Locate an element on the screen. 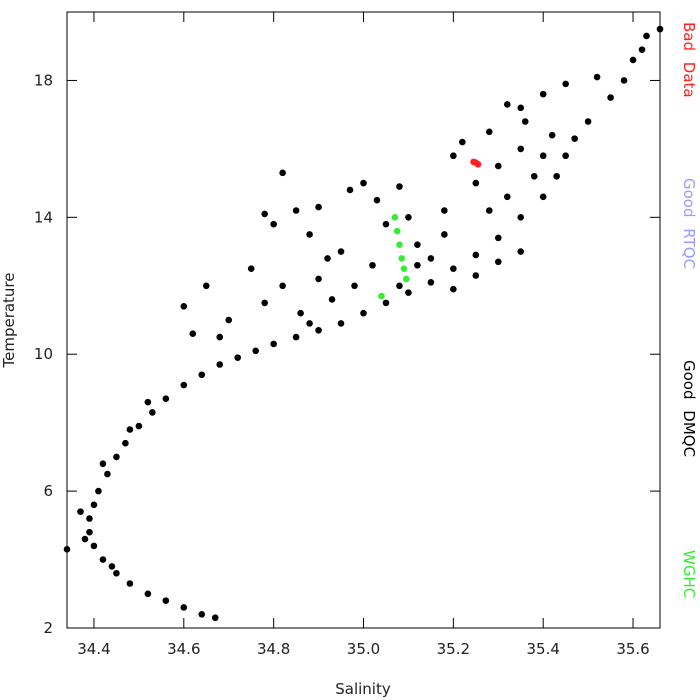 Image resolution: width=700 pixels, height=700 pixels. y-axis-label: Temperature is located at coordinates (9, 320).